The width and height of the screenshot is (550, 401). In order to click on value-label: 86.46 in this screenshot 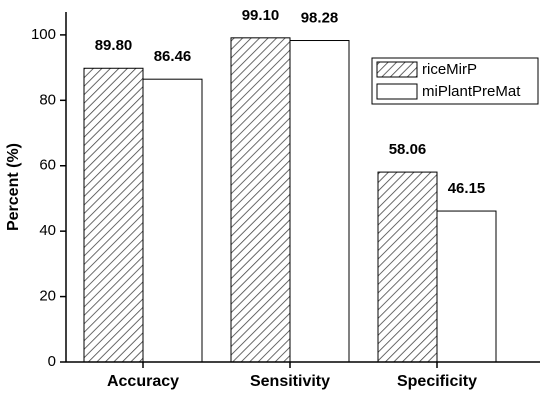, I will do `click(173, 56)`.